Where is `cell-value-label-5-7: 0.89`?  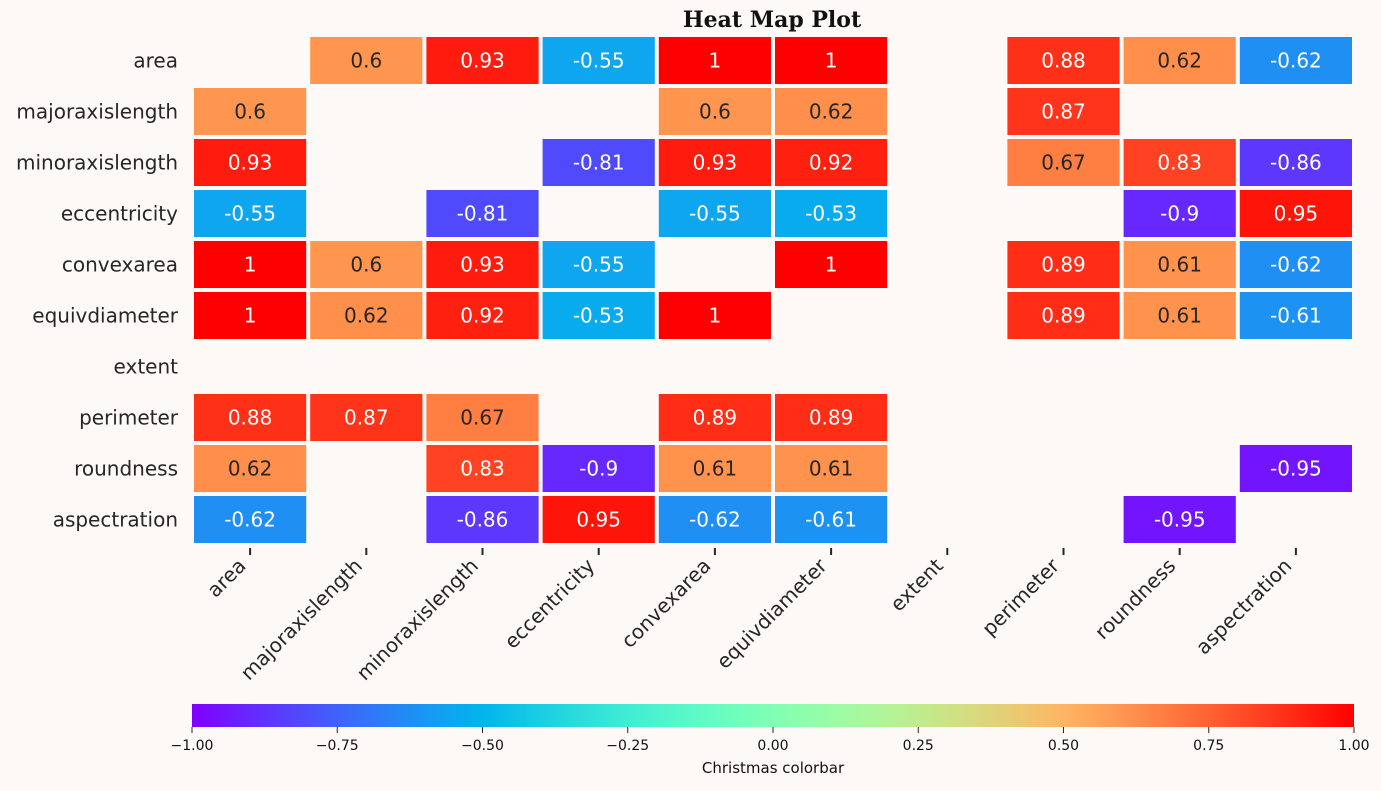 cell-value-label-5-7: 0.89 is located at coordinates (1063, 316).